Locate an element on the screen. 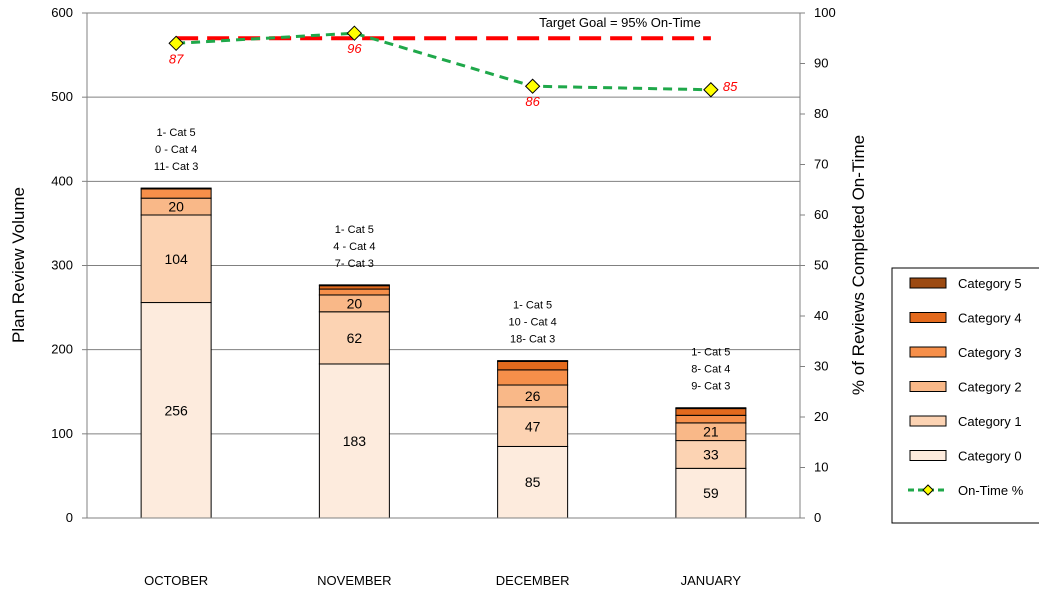 The image size is (1039, 592). target-goal-label: Target Goal = 95% On-Time is located at coordinates (620, 22).